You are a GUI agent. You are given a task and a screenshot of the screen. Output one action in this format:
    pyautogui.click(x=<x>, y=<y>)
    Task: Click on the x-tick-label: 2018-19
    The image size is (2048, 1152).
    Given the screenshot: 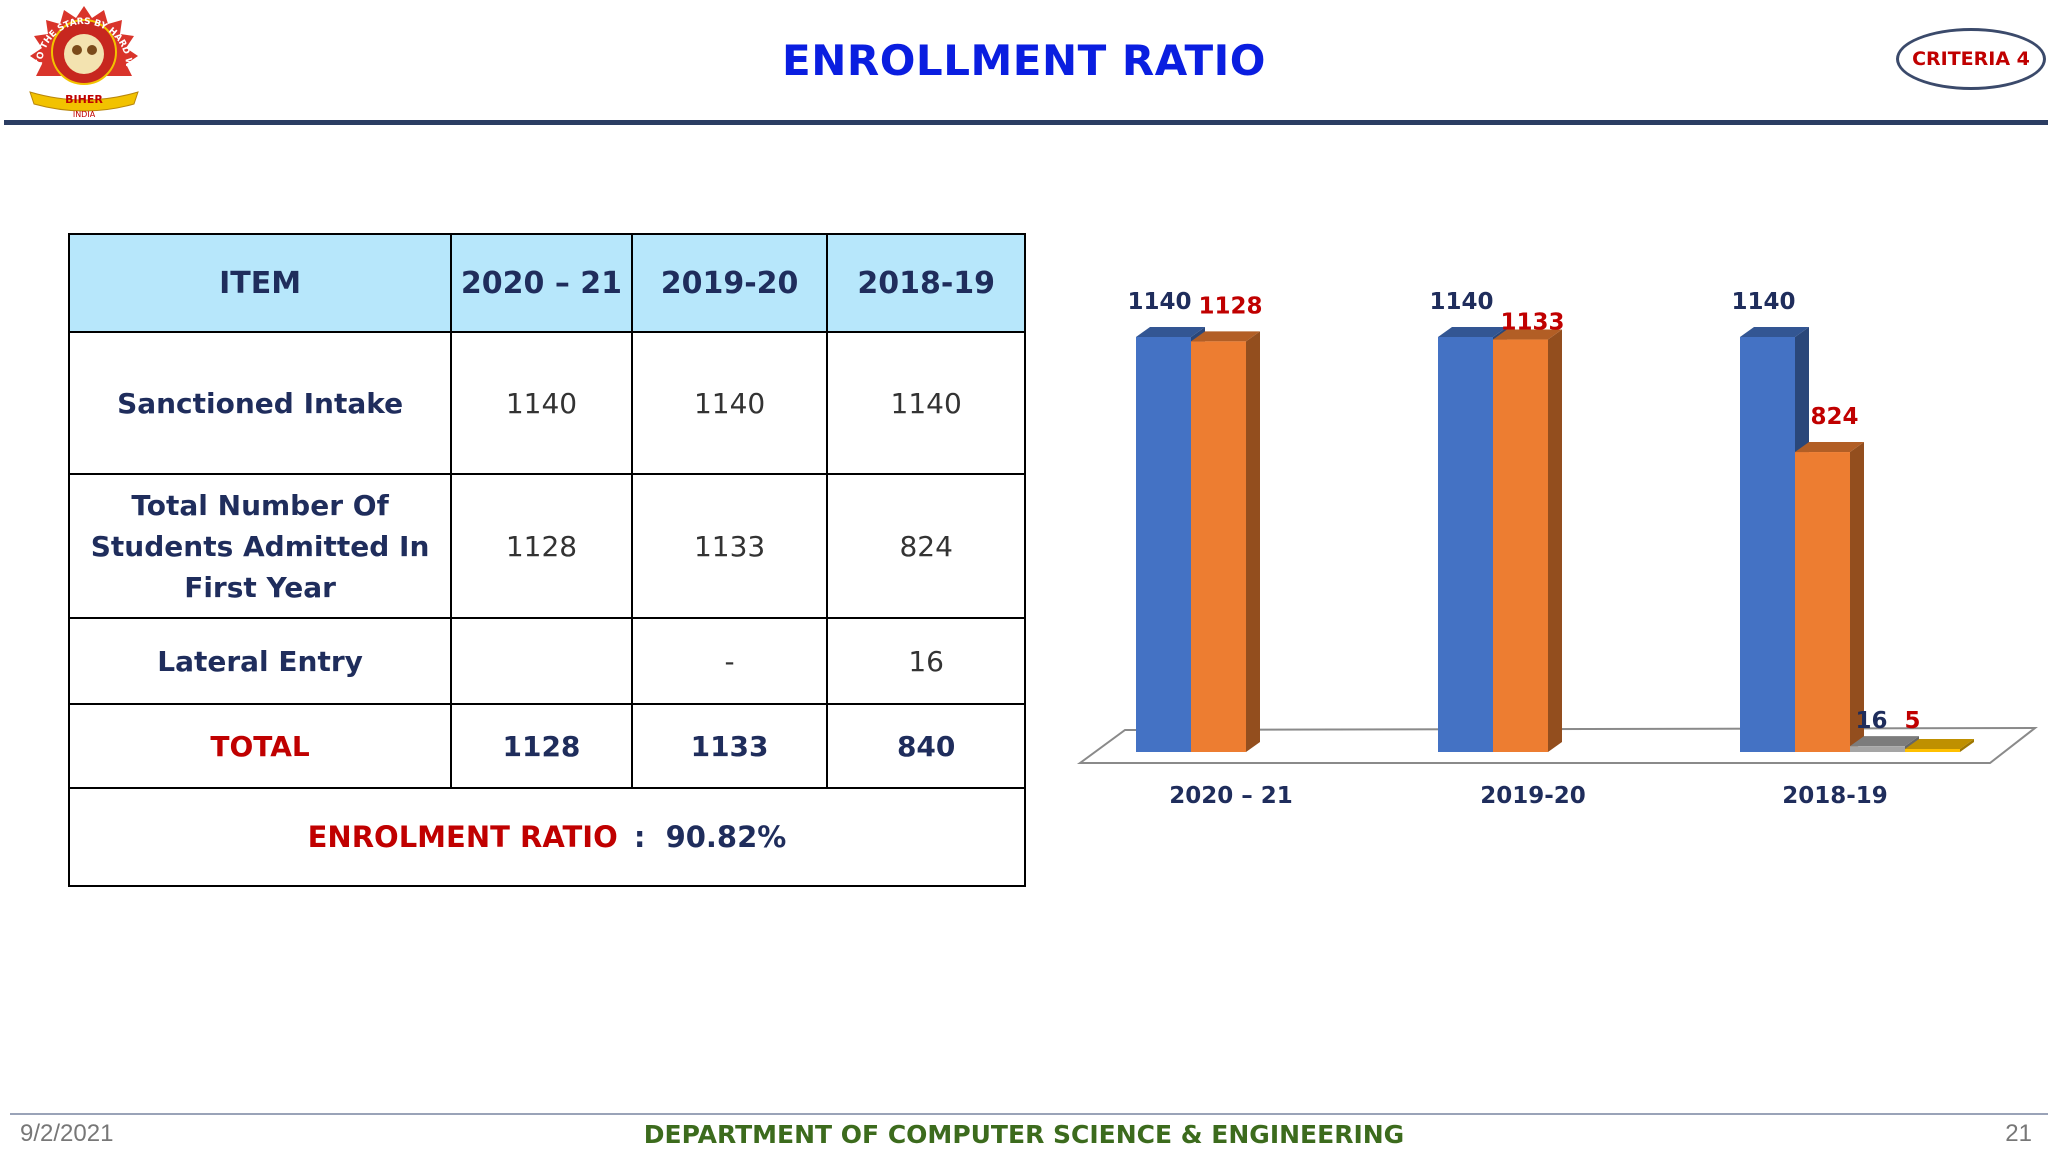 What is the action you would take?
    pyautogui.click(x=1835, y=796)
    